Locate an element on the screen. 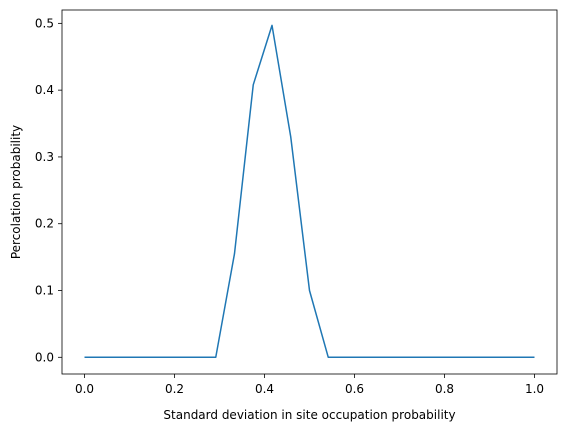 The image size is (567, 432). y-tick-label: 0.5 is located at coordinates (44, 23).